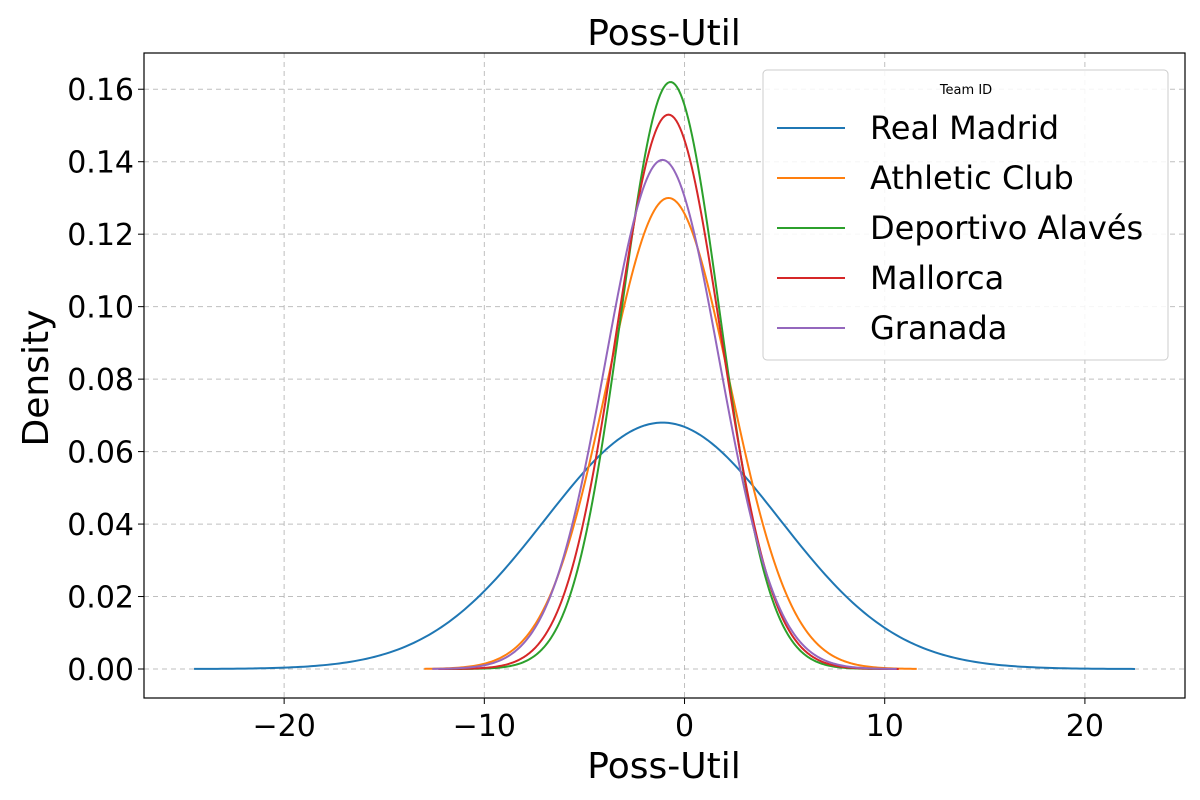 The height and width of the screenshot is (800, 1200). What do you see at coordinates (663, 33) in the screenshot?
I see `chart-title: Poss-Util` at bounding box center [663, 33].